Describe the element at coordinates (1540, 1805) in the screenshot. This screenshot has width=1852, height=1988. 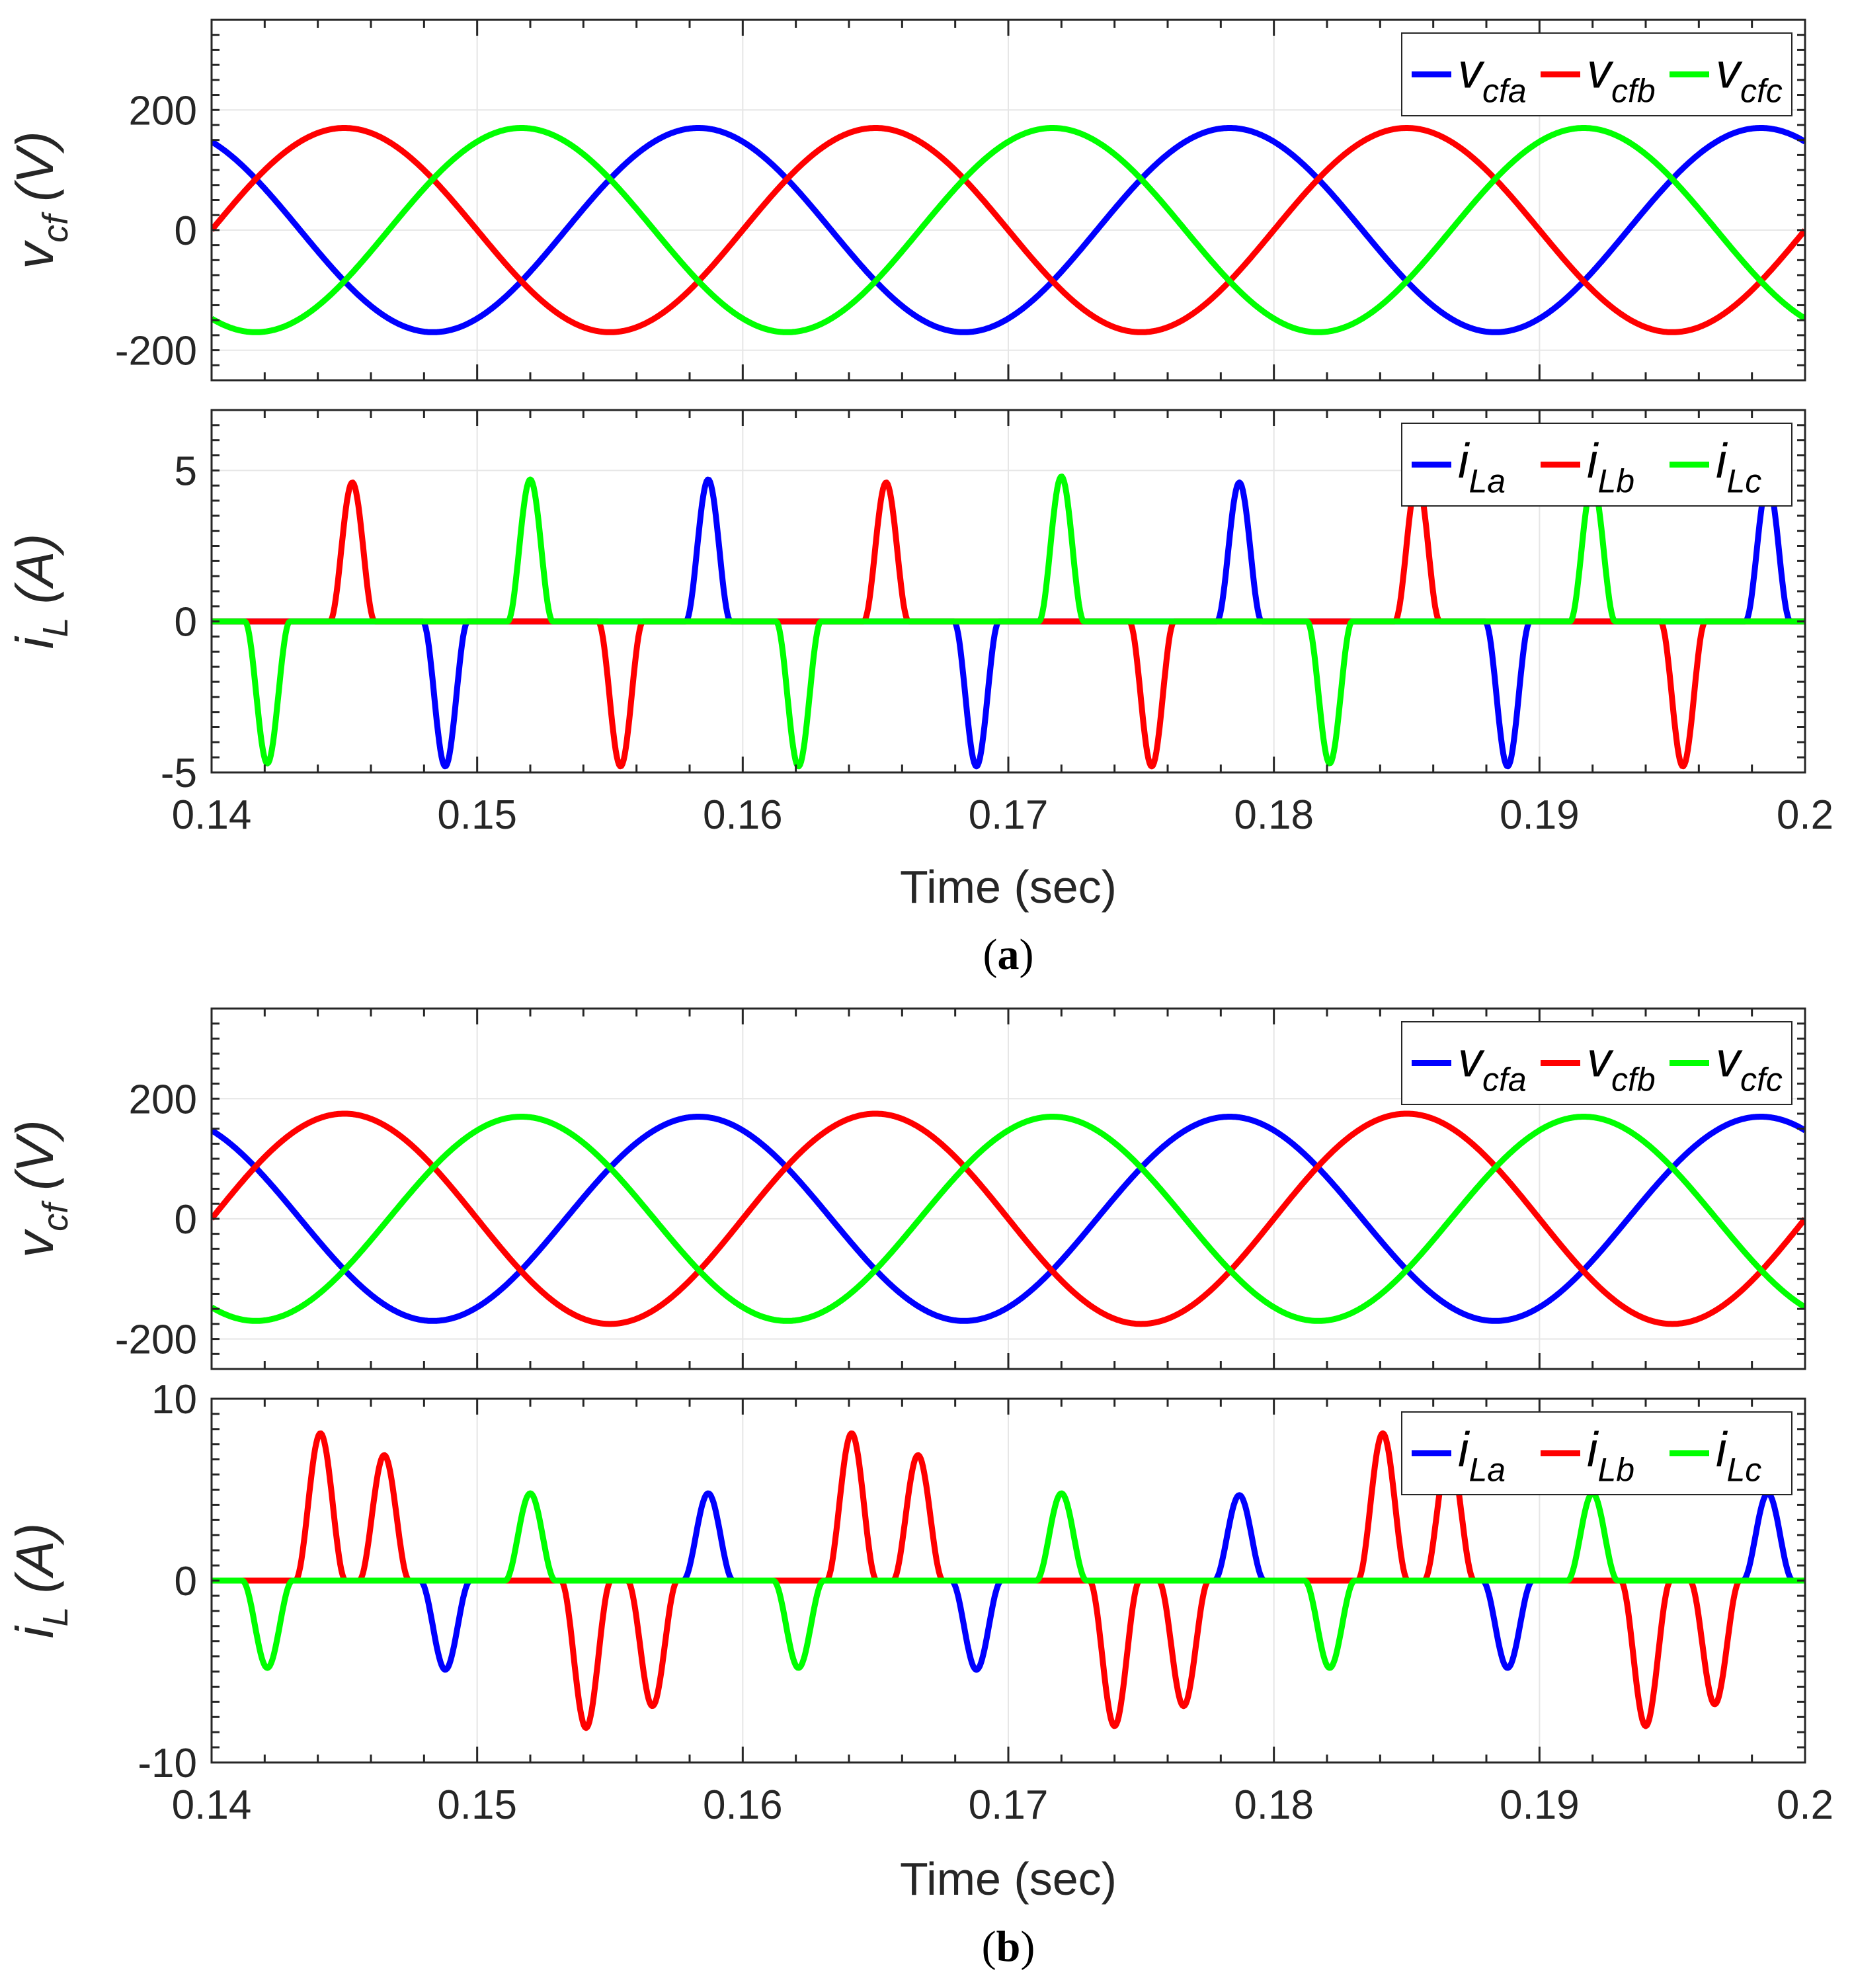
I see `x-tick-label: 0.19` at that location.